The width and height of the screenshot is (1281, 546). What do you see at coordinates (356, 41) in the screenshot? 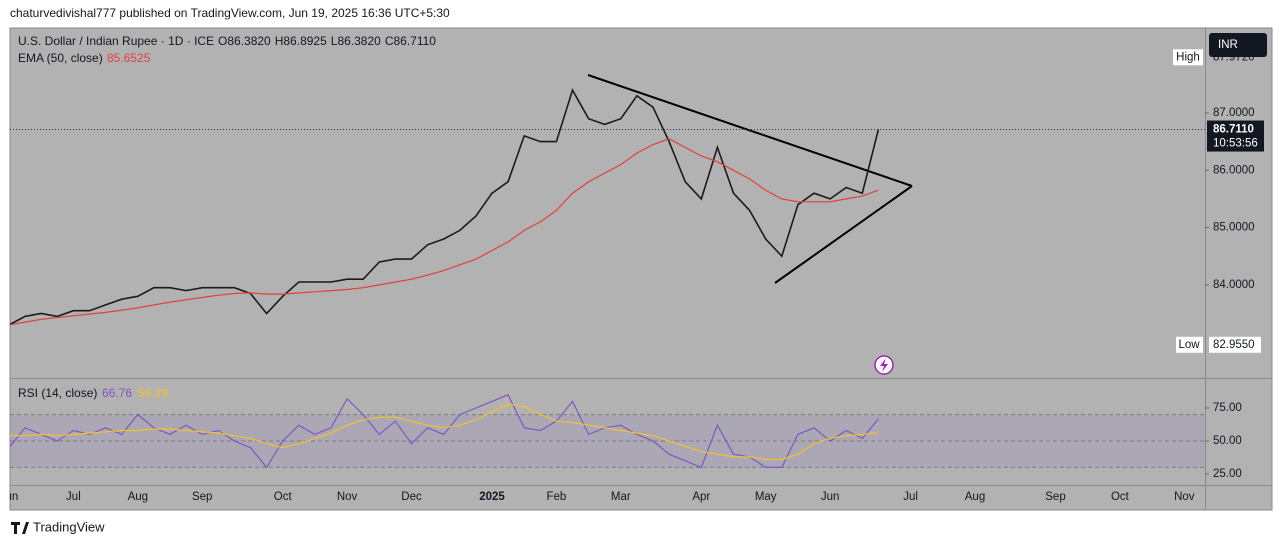
I see `ohlc-value: L86.3820` at bounding box center [356, 41].